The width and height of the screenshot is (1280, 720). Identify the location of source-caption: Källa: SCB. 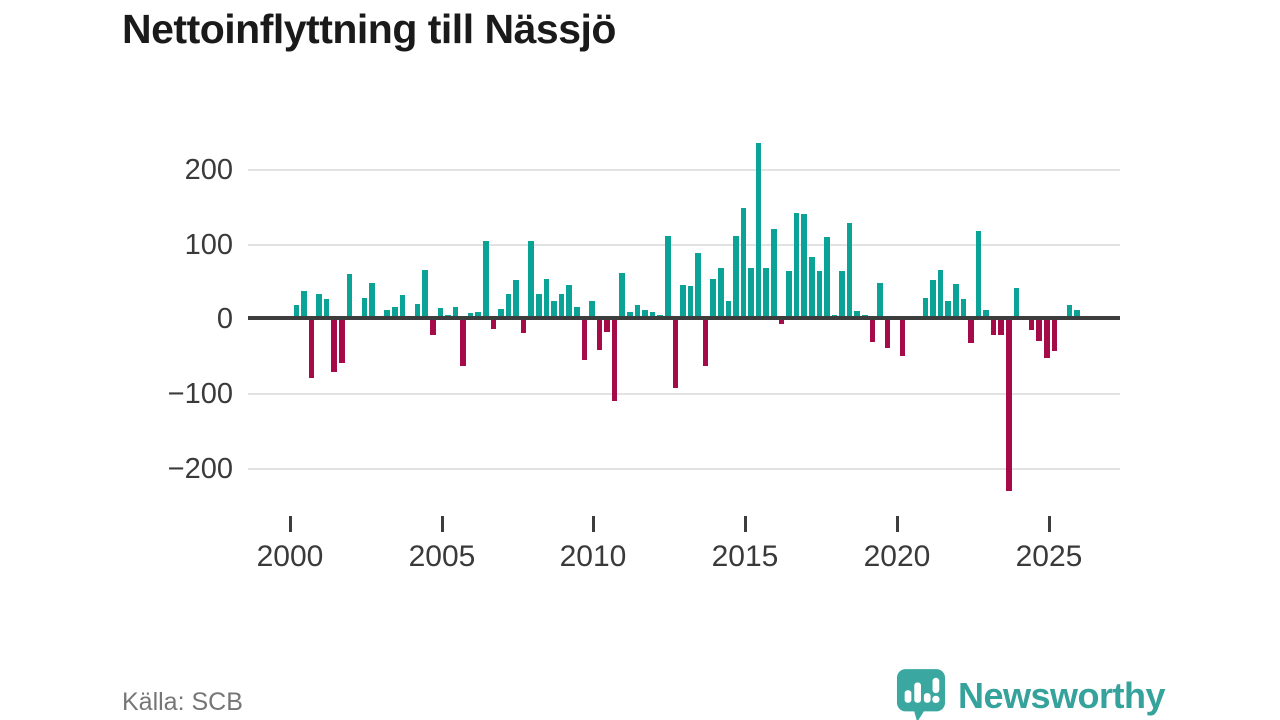
(182, 702).